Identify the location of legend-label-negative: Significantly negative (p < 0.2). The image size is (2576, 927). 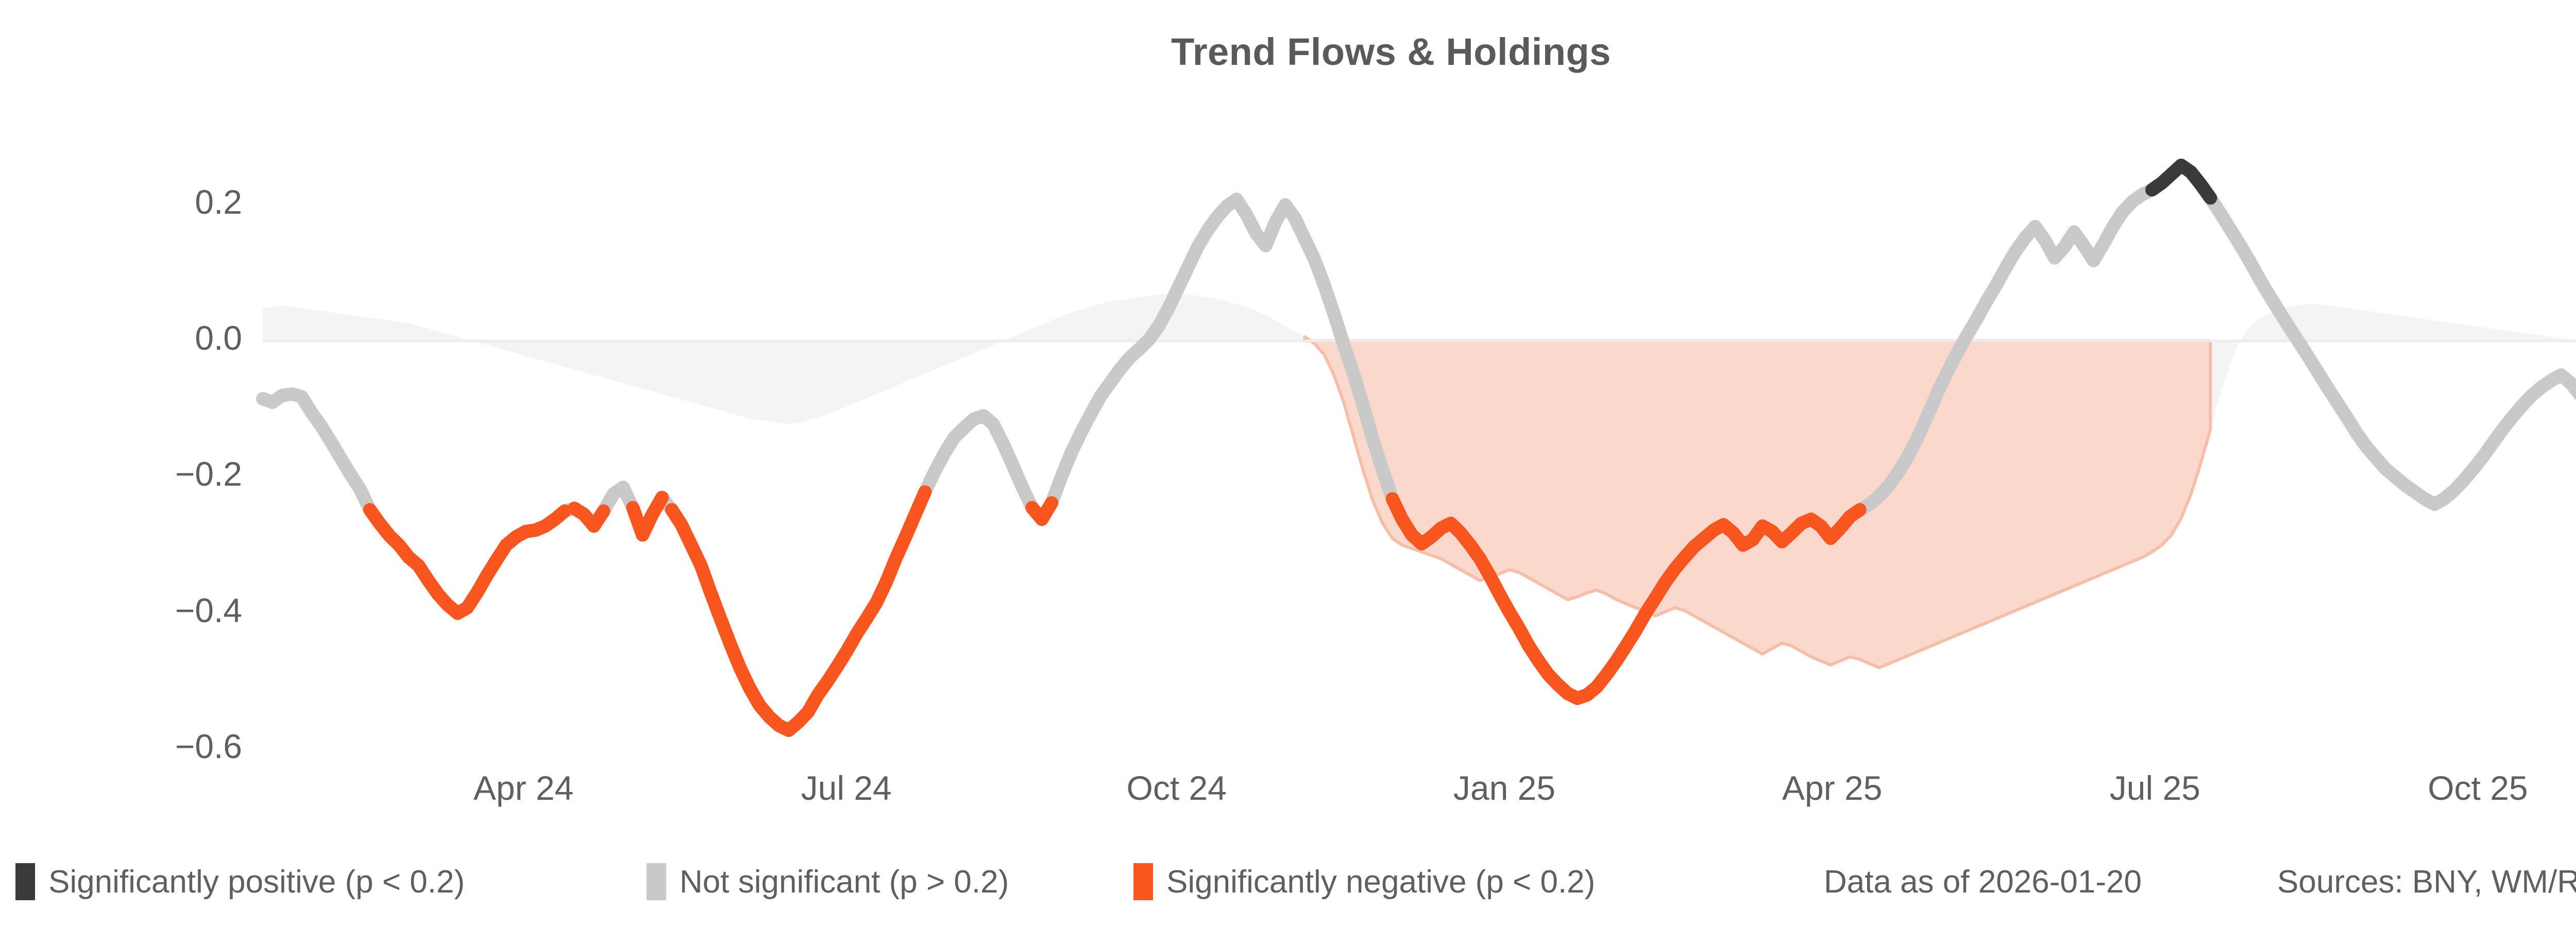
(1381, 882).